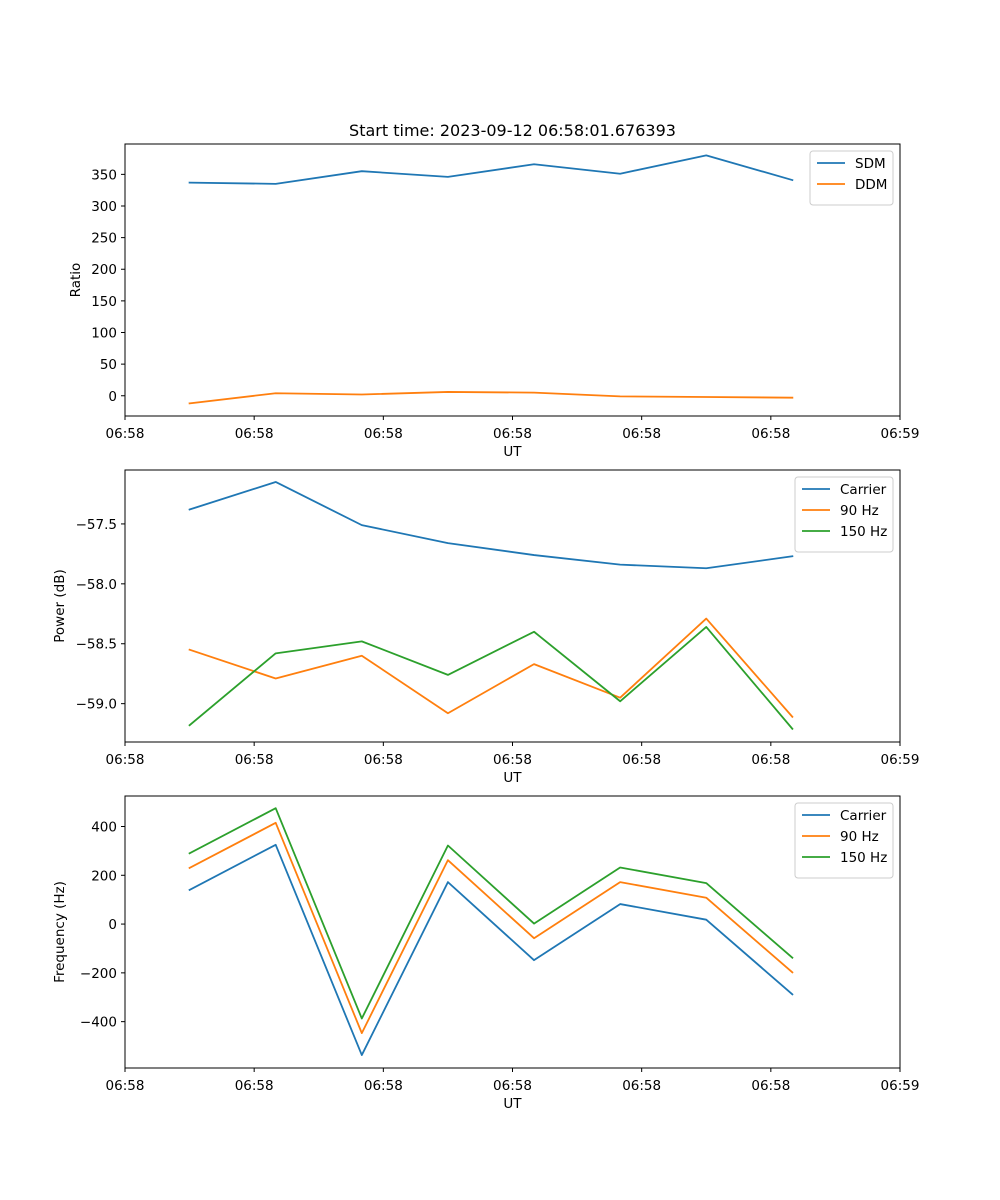  Describe the element at coordinates (96, 645) in the screenshot. I see `y-tick-label: −58.5` at that location.